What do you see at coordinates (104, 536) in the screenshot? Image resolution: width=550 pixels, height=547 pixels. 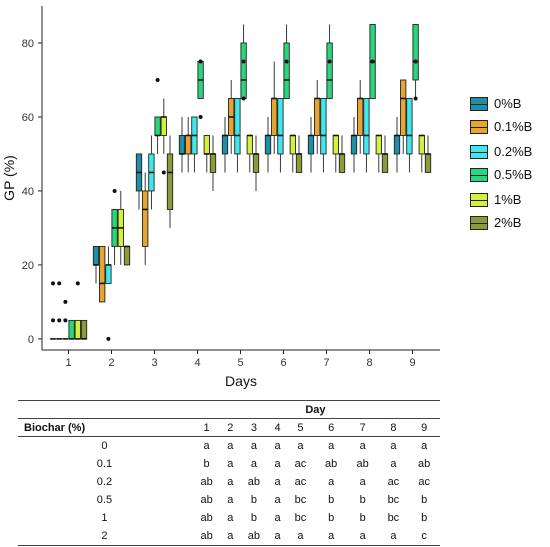 I see `table-row-biochar: 2` at bounding box center [104, 536].